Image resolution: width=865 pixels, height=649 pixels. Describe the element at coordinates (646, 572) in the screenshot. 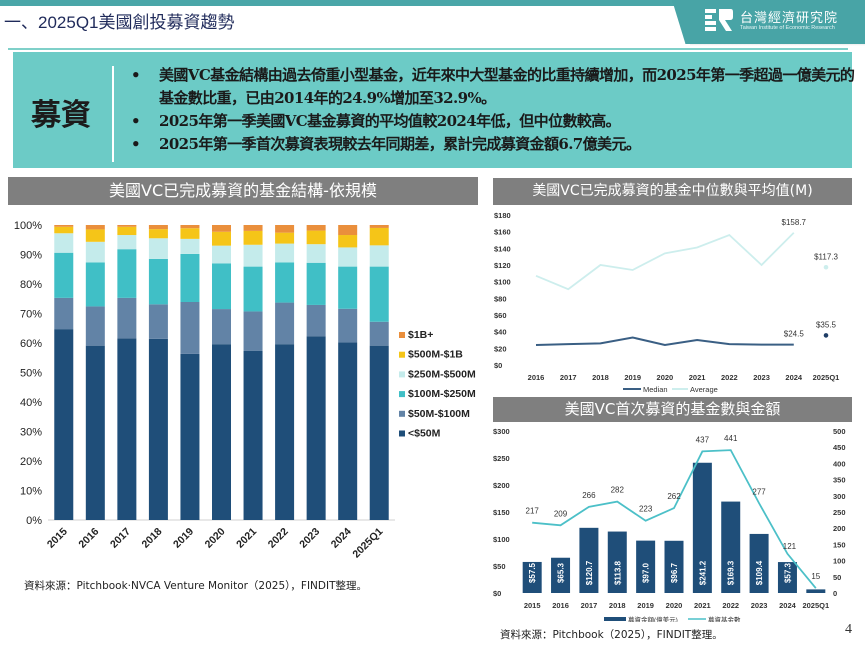

I see `bar-value-label: $97.0` at that location.